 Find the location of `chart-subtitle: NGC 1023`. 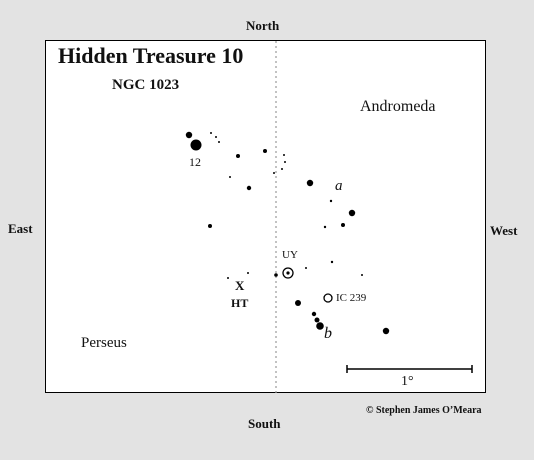

chart-subtitle: NGC 1023 is located at coordinates (146, 85).